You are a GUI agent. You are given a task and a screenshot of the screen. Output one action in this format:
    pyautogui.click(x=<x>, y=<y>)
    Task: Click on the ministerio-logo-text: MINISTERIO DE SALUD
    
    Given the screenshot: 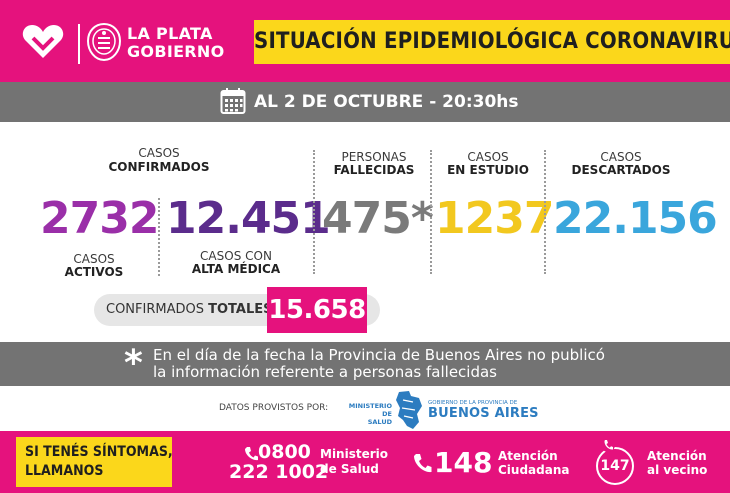 What is the action you would take?
    pyautogui.click(x=370, y=414)
    